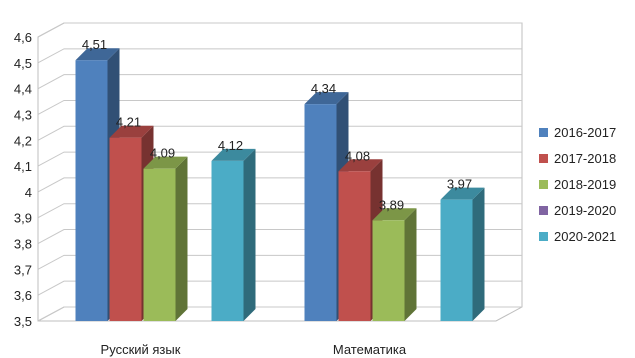  Describe the element at coordinates (585, 158) in the screenshot. I see `legend-label: 2017-2018` at that location.